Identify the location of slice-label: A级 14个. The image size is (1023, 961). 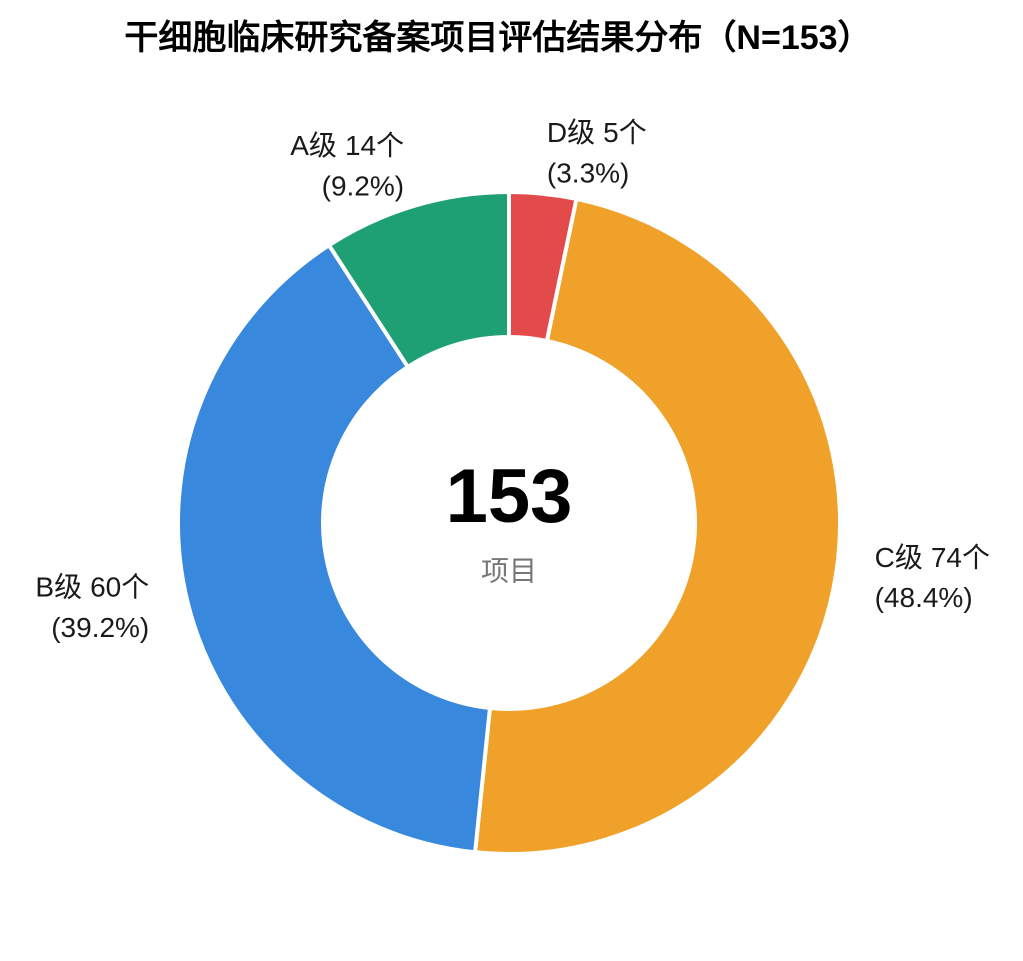
(347, 146).